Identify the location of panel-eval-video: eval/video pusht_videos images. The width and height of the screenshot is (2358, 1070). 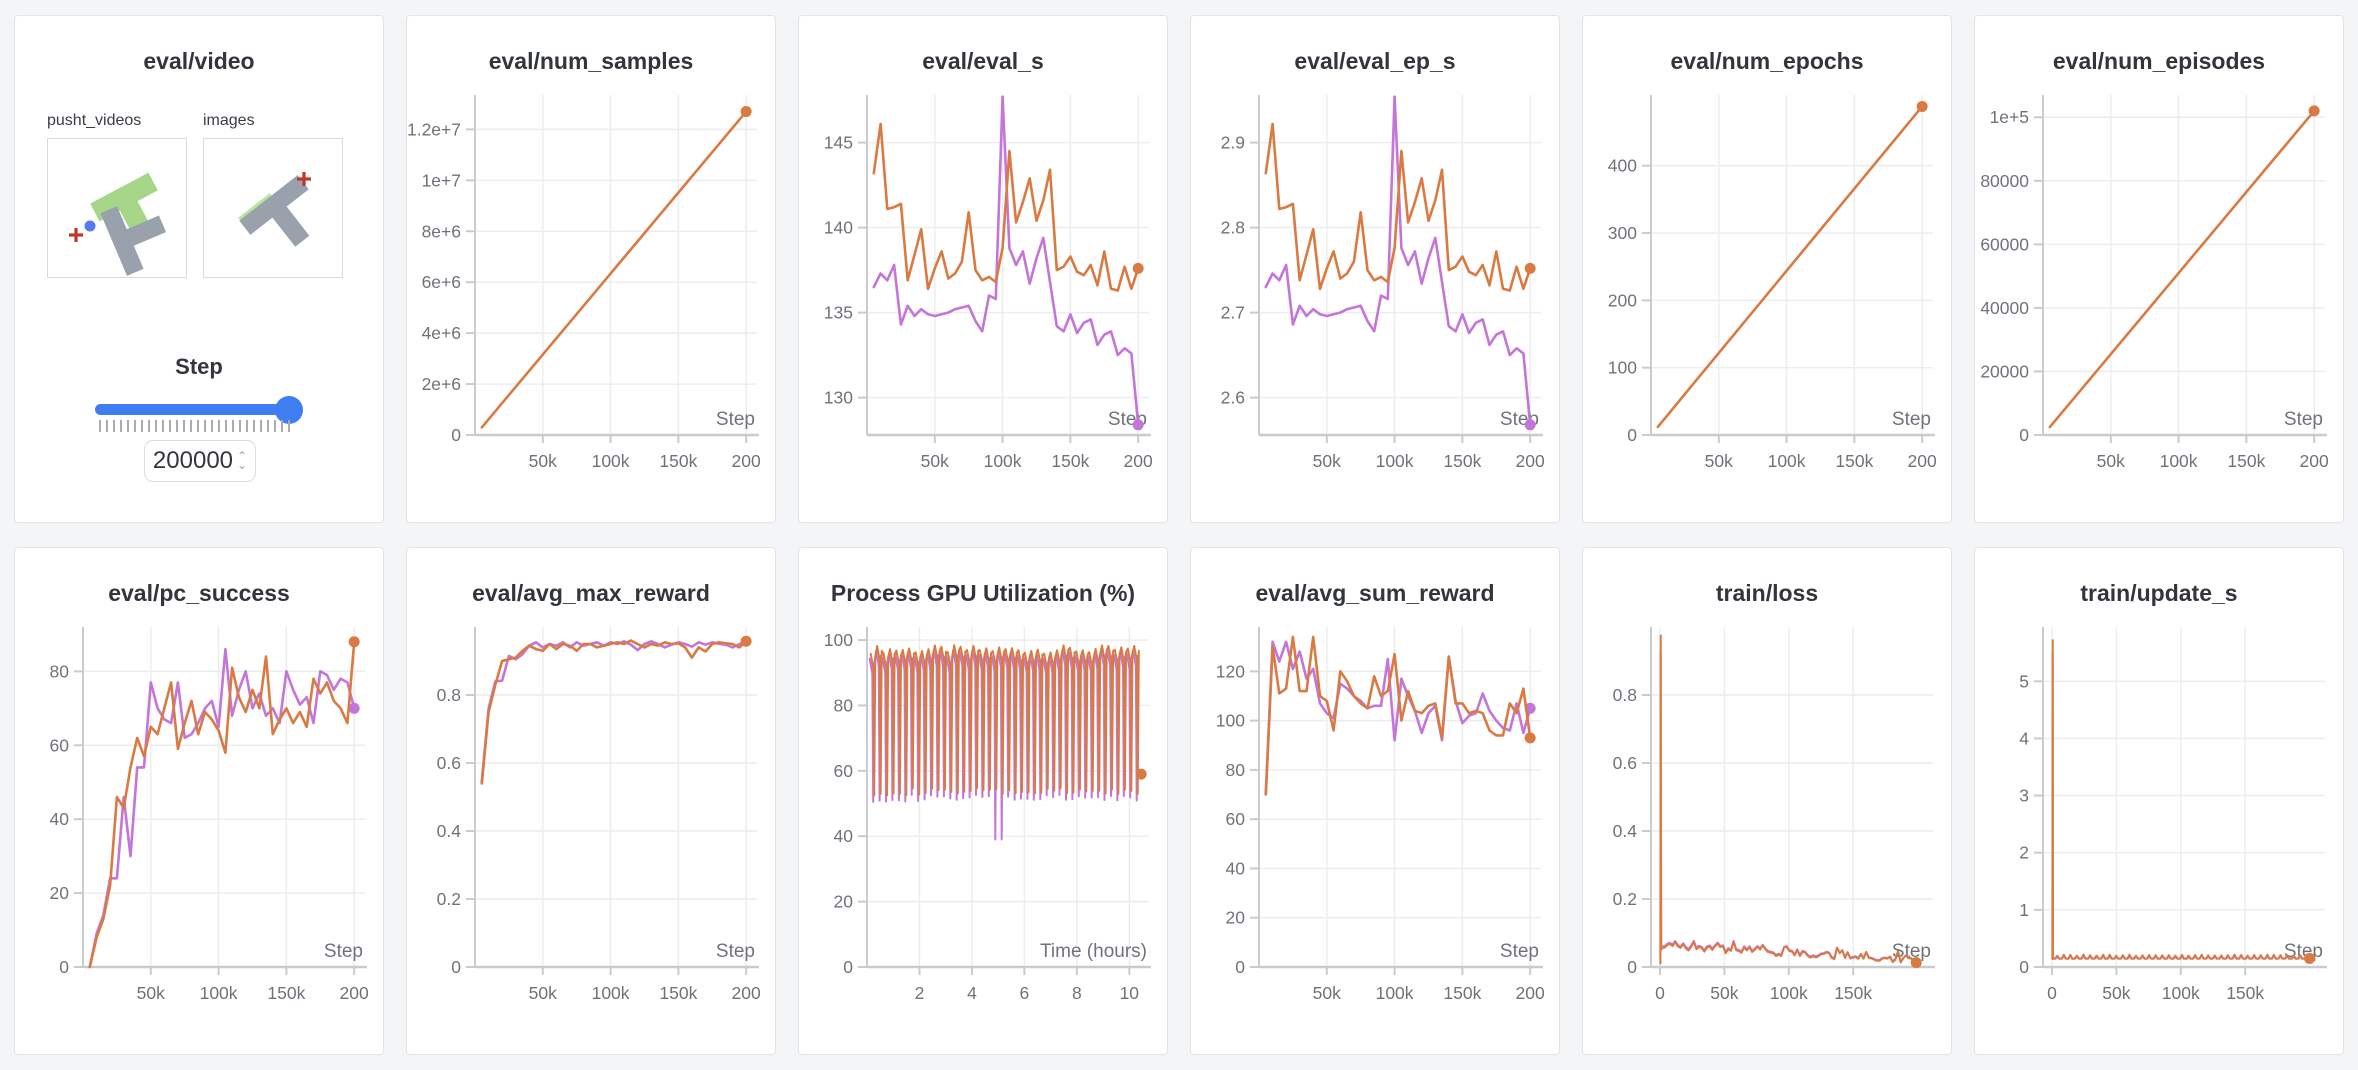
(199, 269).